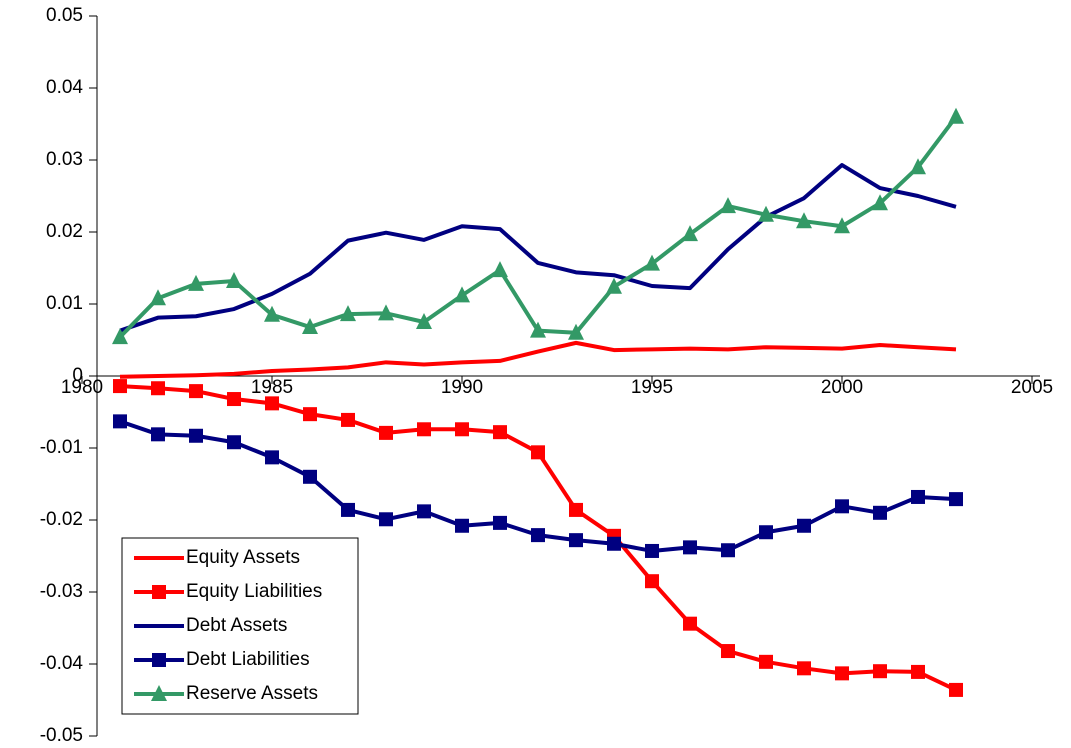 This screenshot has height=748, width=1071. I want to click on y-tick-label: 0.01, so click(64, 303).